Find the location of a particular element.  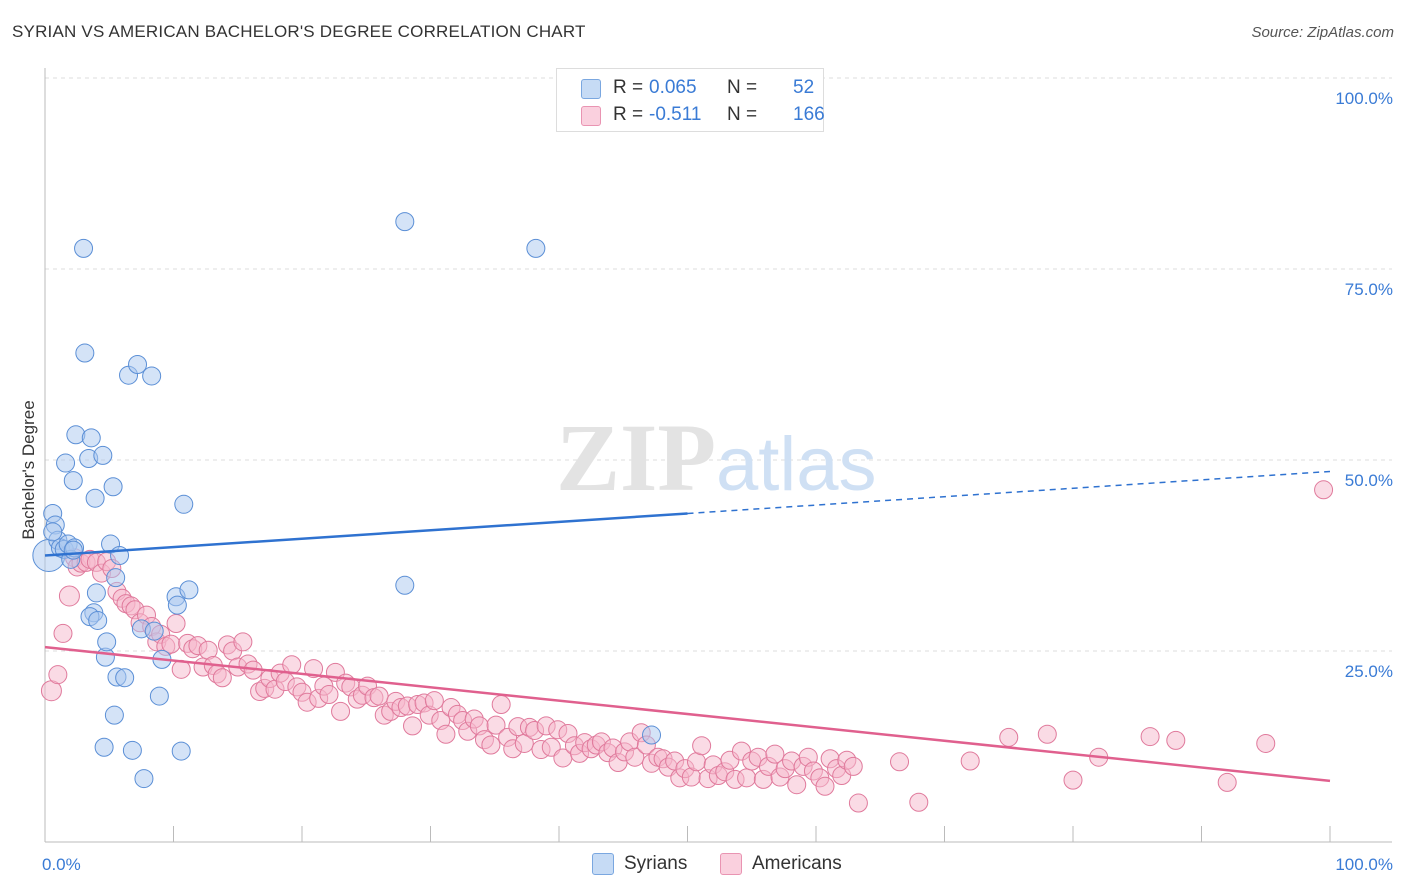

syrians-trend-line-extension is located at coordinates (1009, 492).